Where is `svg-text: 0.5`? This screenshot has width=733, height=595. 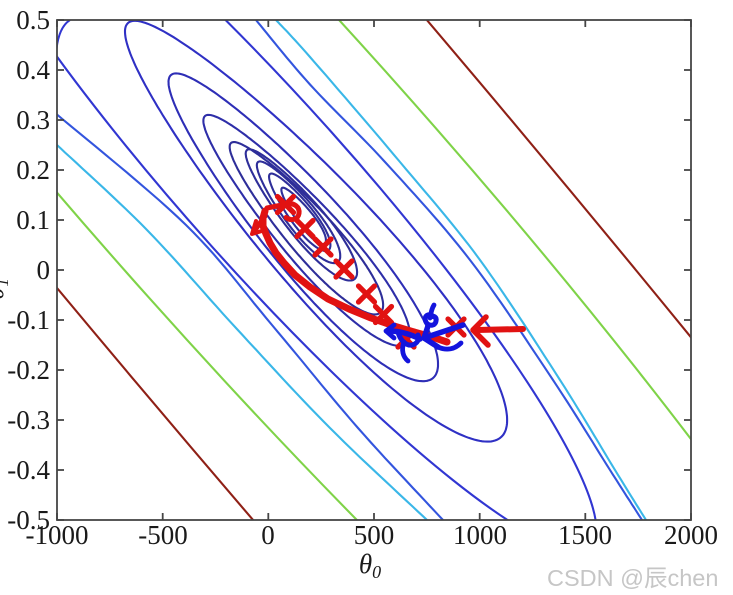 svg-text: 0.5 is located at coordinates (33, 20).